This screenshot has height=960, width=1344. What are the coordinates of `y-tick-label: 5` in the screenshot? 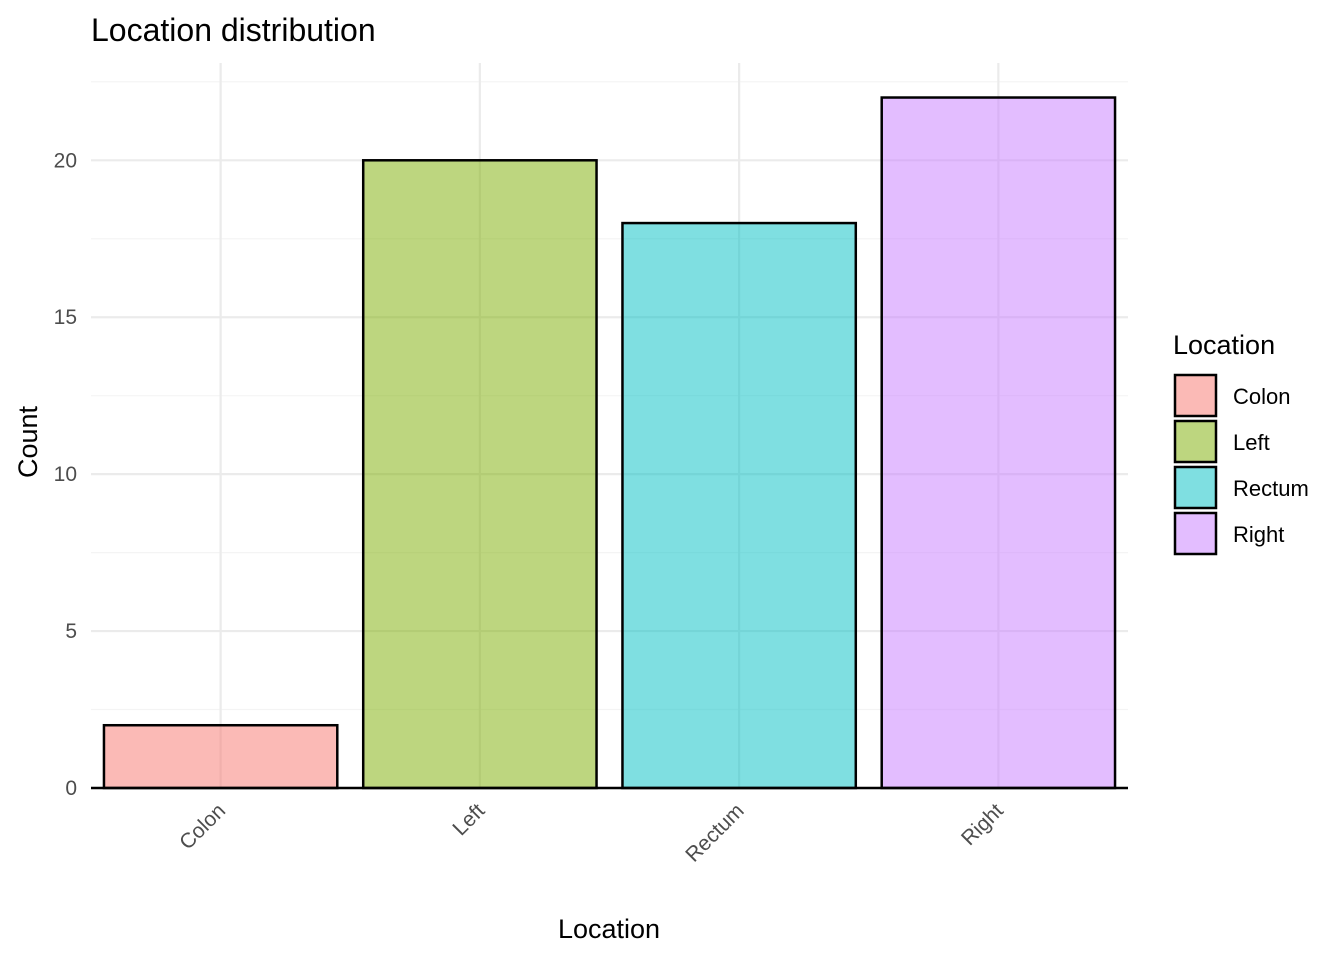 It's located at (71, 631).